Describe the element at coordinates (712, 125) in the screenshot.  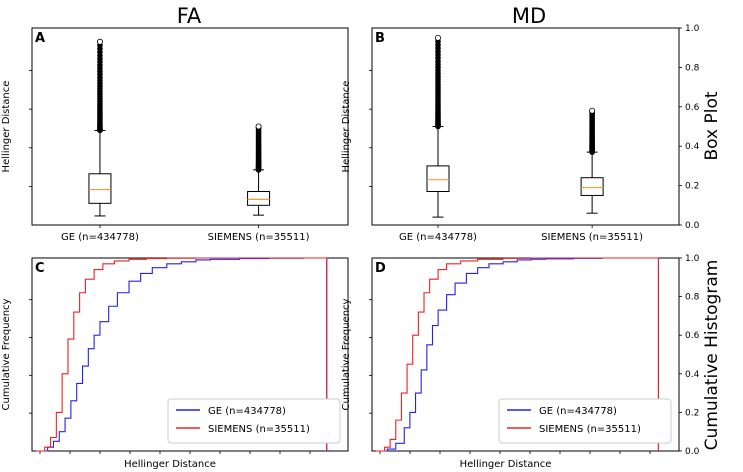
I see `row-title-box-plot: Box Plot` at that location.